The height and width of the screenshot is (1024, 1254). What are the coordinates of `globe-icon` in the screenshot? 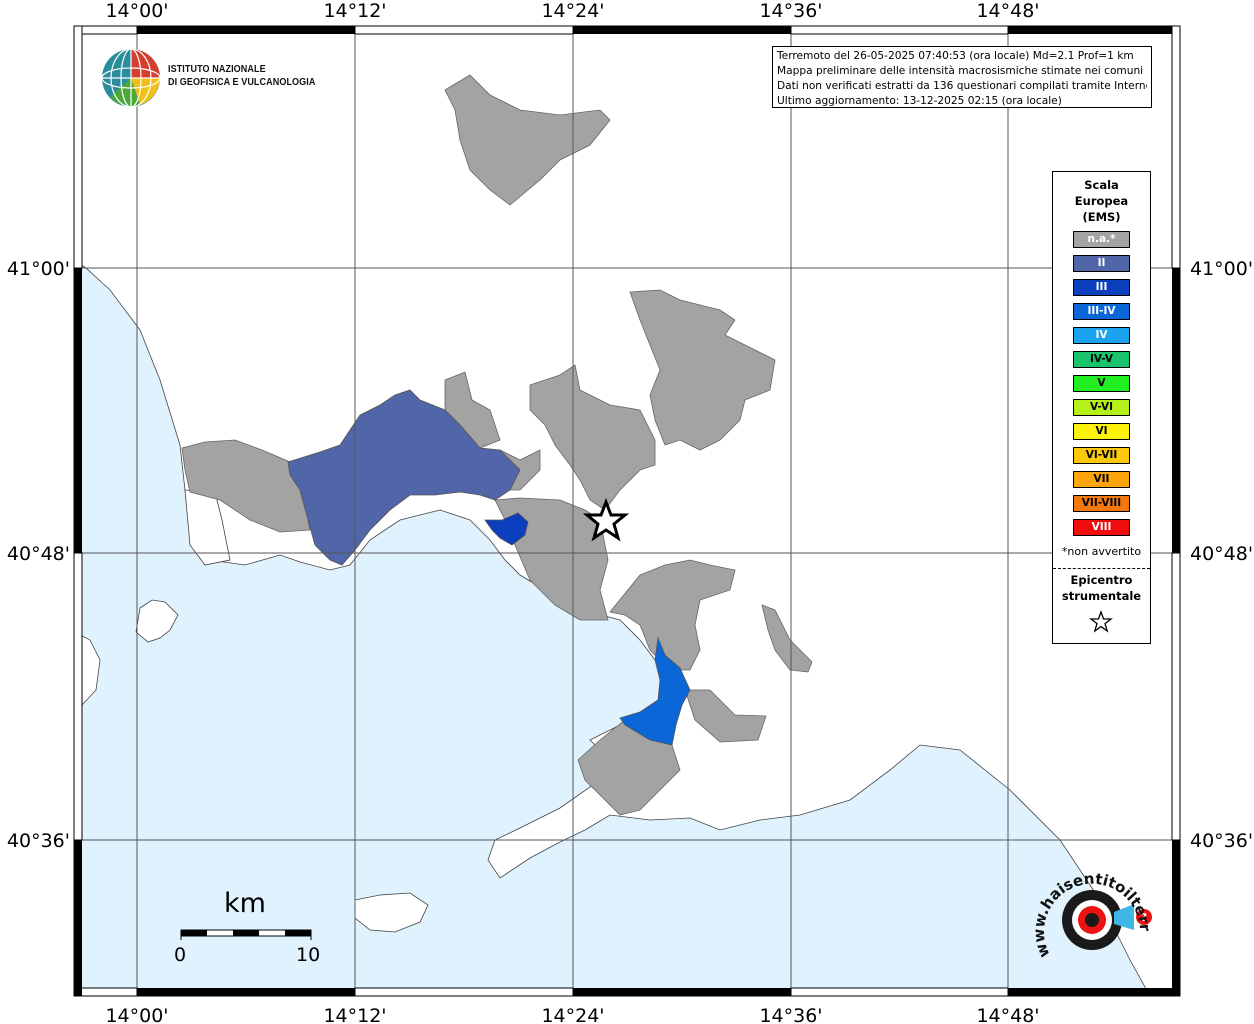 It's located at (131, 78).